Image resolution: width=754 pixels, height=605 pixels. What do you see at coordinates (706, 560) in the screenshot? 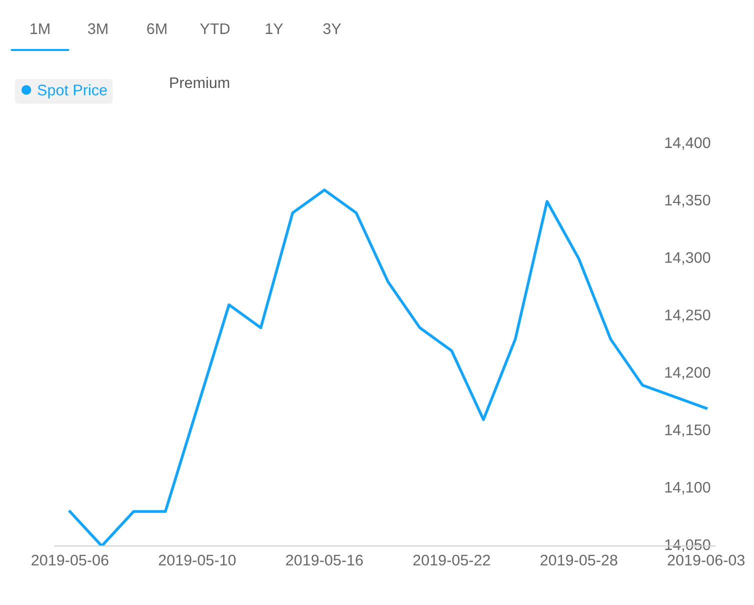
I see `x-tick-label: 2019-06-03` at bounding box center [706, 560].